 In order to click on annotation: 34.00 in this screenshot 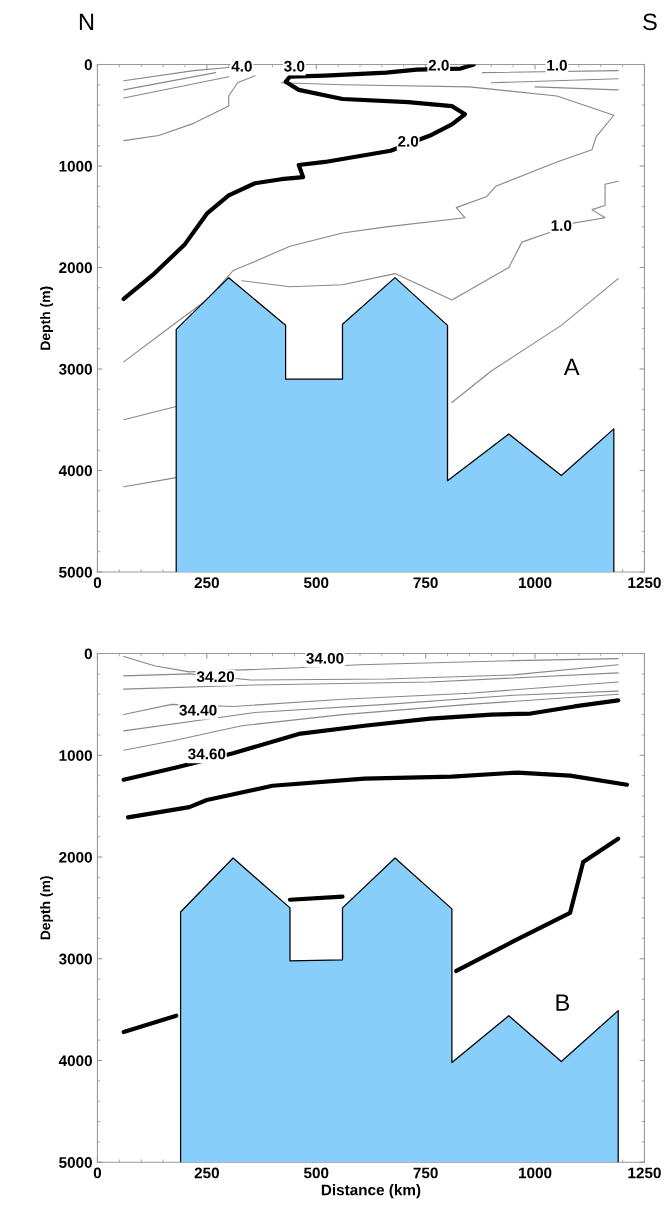, I will do `click(325, 658)`.